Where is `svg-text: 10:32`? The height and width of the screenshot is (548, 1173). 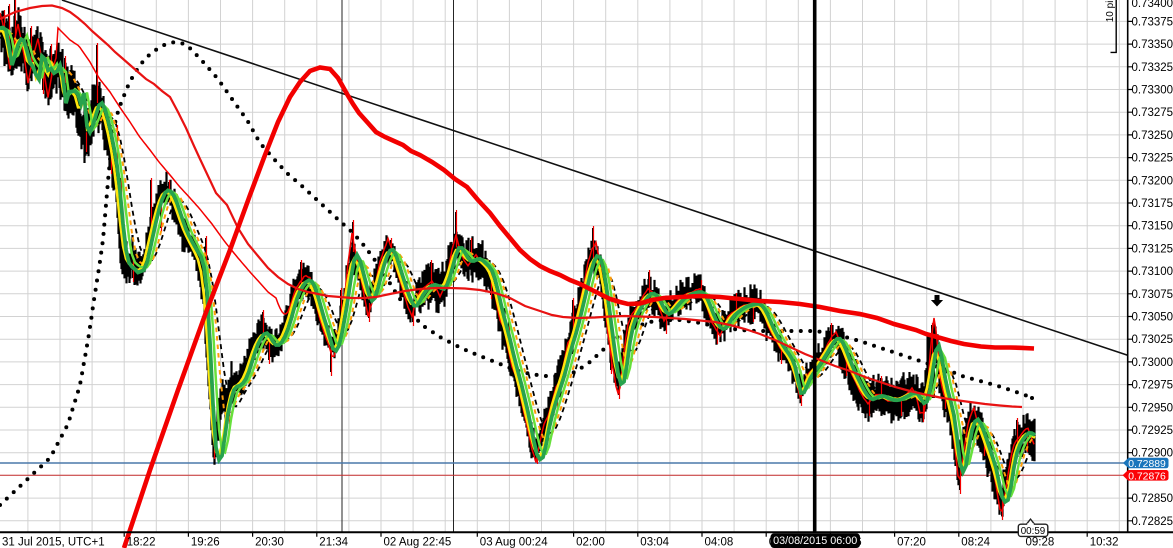
svg-text: 10:32 is located at coordinates (1104, 542).